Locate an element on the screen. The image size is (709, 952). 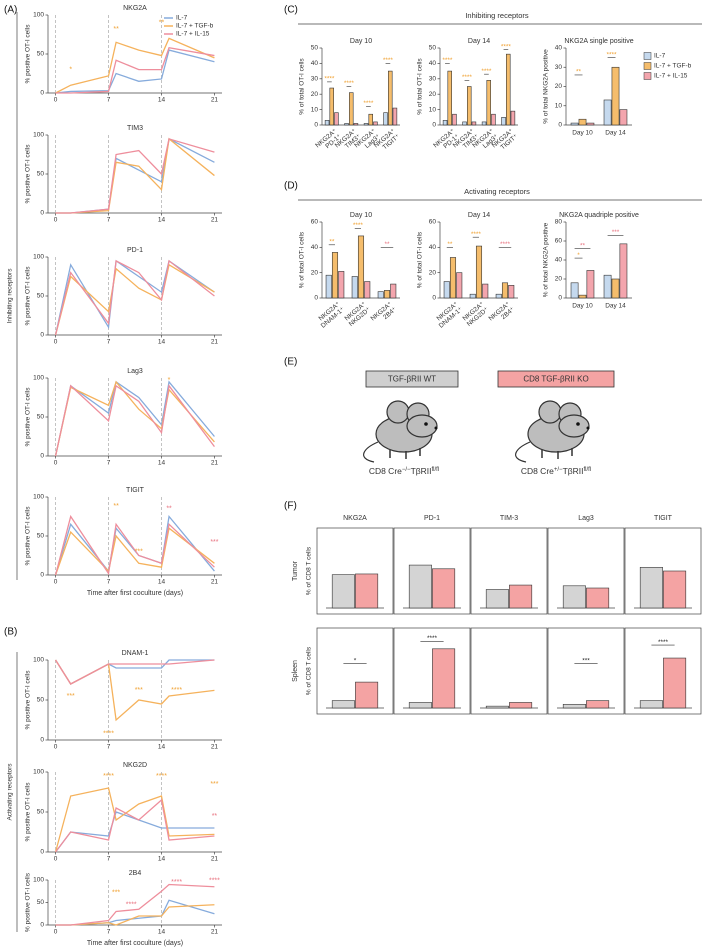
panel-label: (F) is located at coordinates (290, 506).